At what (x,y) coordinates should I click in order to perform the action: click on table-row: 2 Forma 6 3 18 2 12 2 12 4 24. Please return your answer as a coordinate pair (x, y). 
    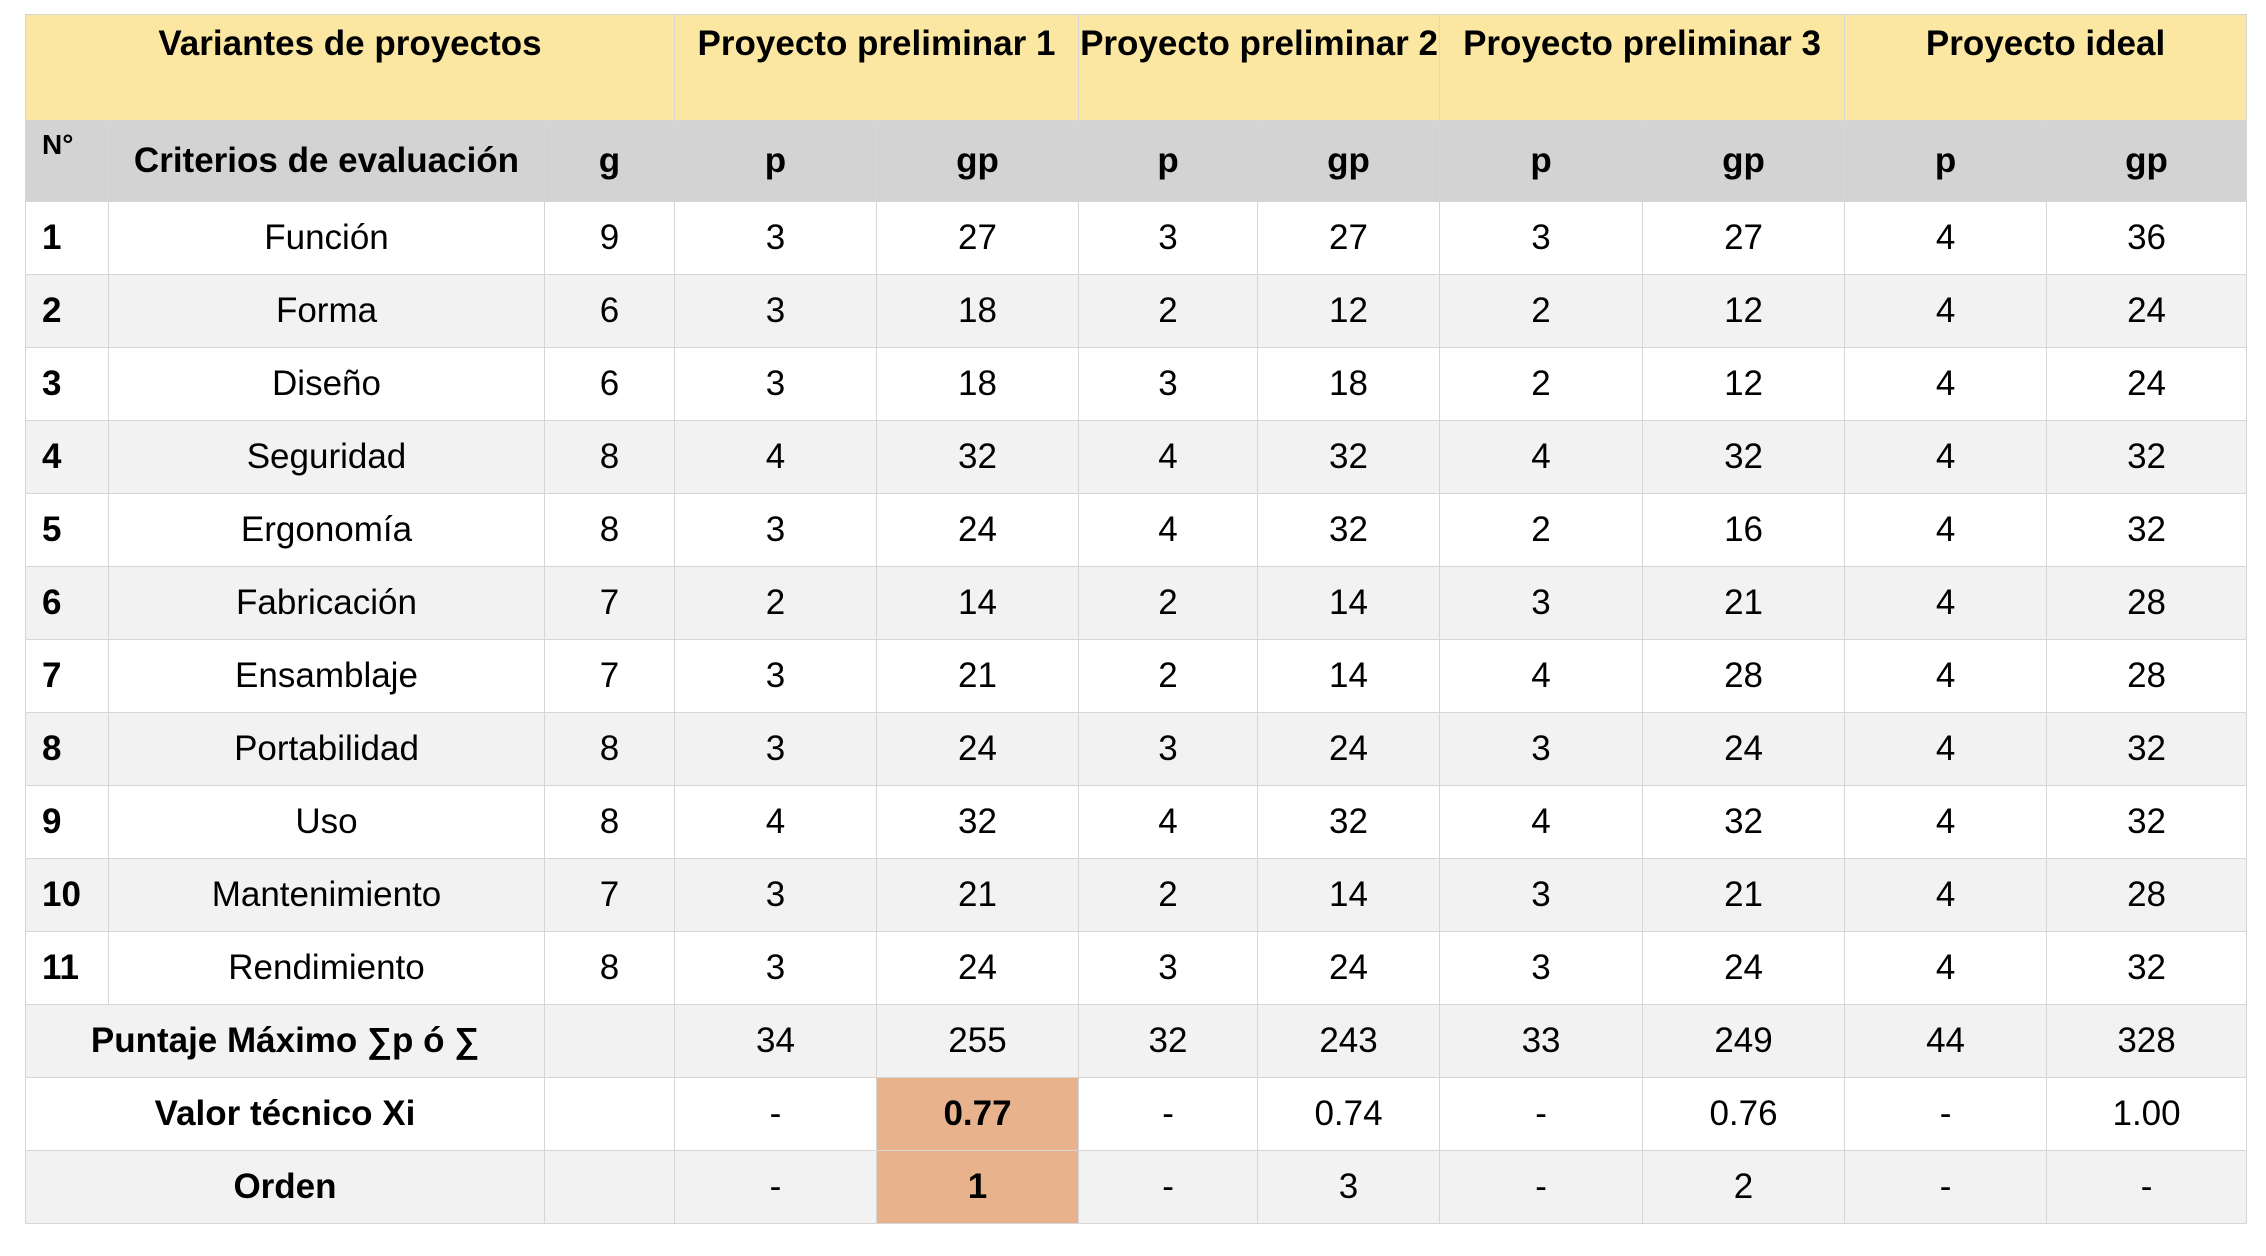
    Looking at the image, I should click on (1136, 311).